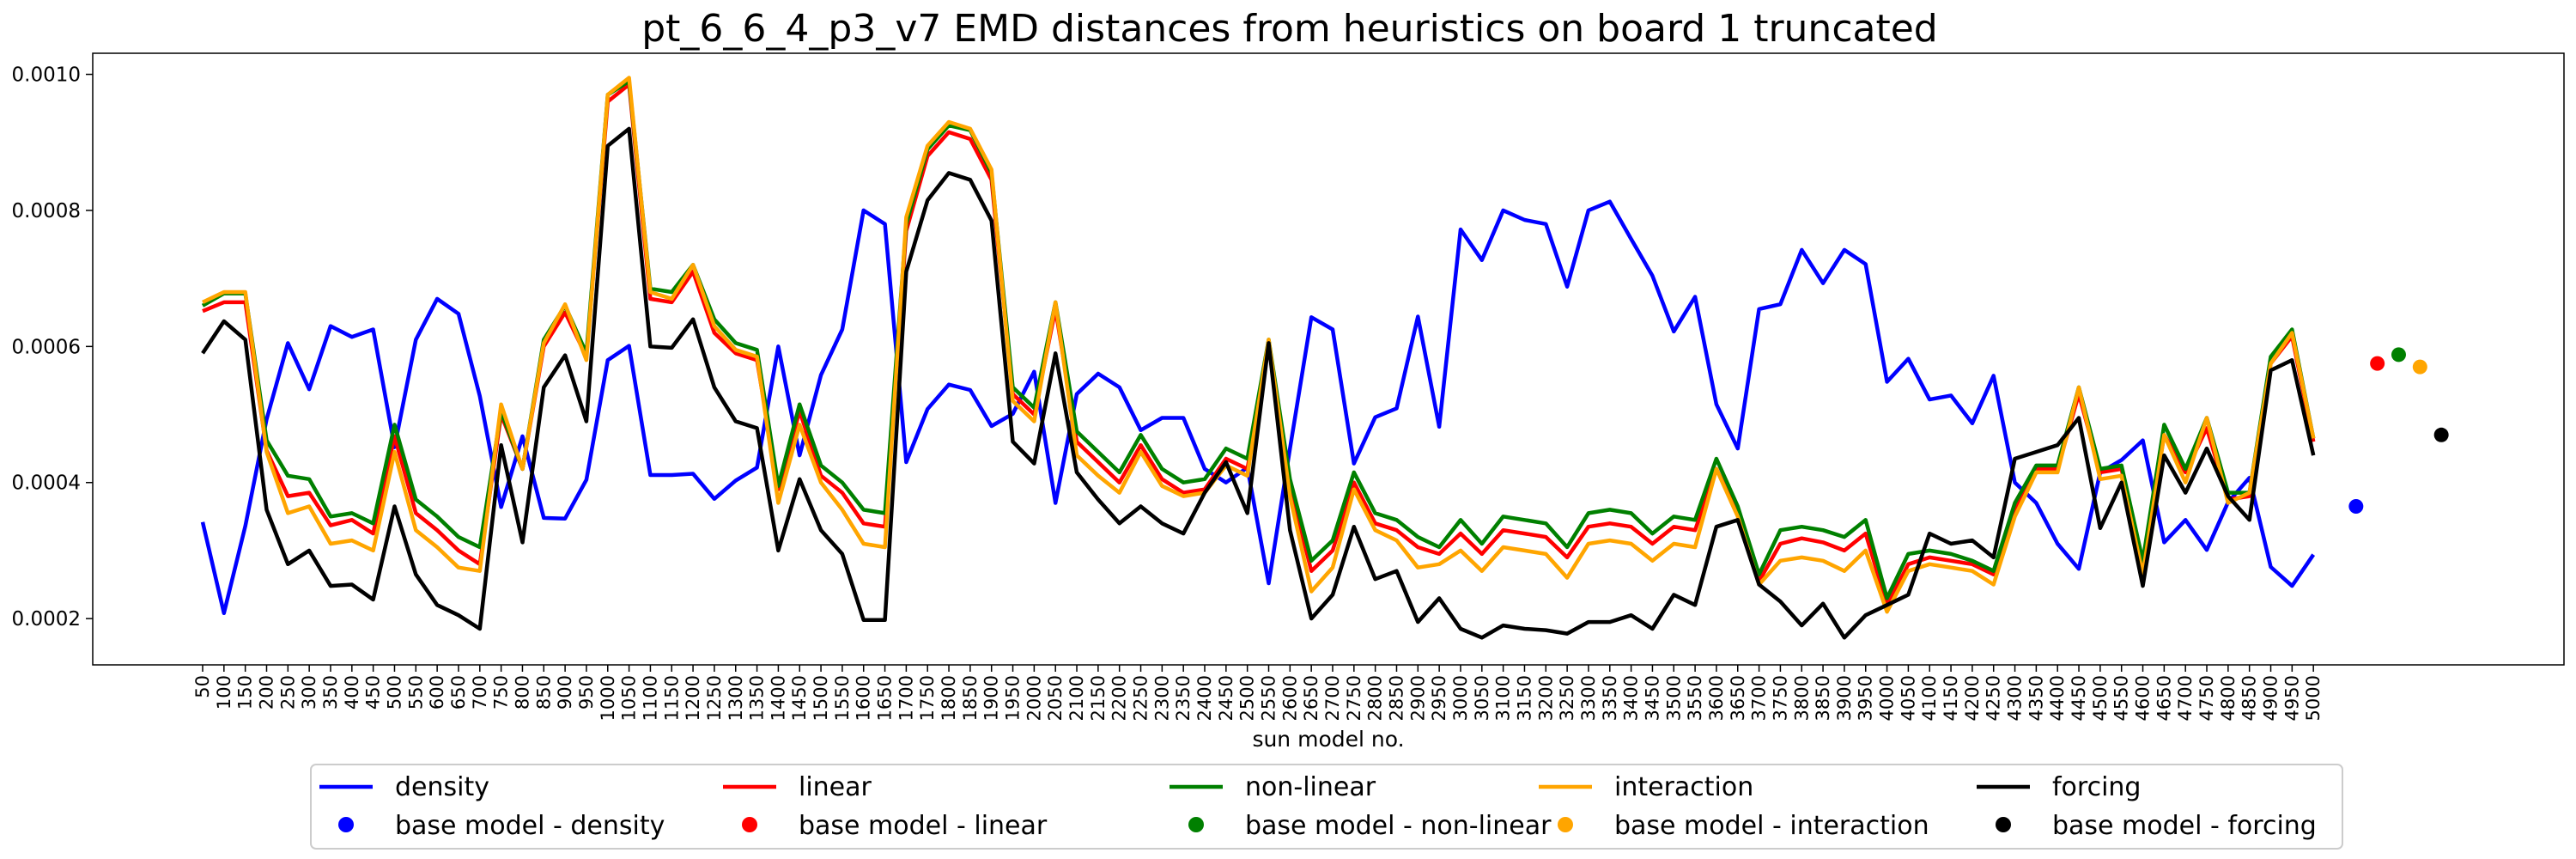  What do you see at coordinates (1994, 698) in the screenshot?
I see `x-tick-label: 4250` at bounding box center [1994, 698].